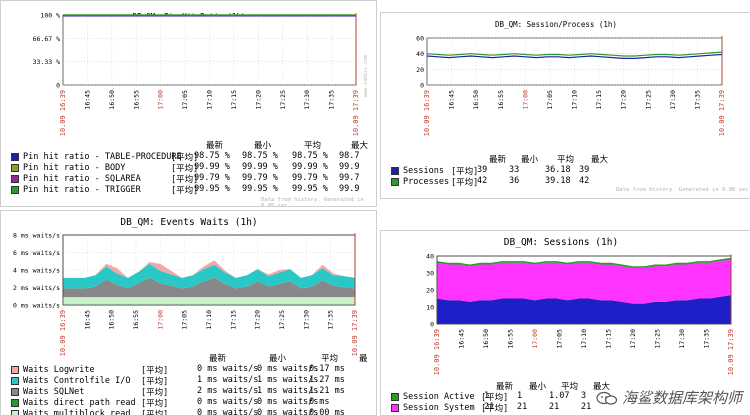 This screenshot has width=750, height=416. Describe the element at coordinates (310, 156) in the screenshot. I see `legend-stat: 98.75 %` at that location.